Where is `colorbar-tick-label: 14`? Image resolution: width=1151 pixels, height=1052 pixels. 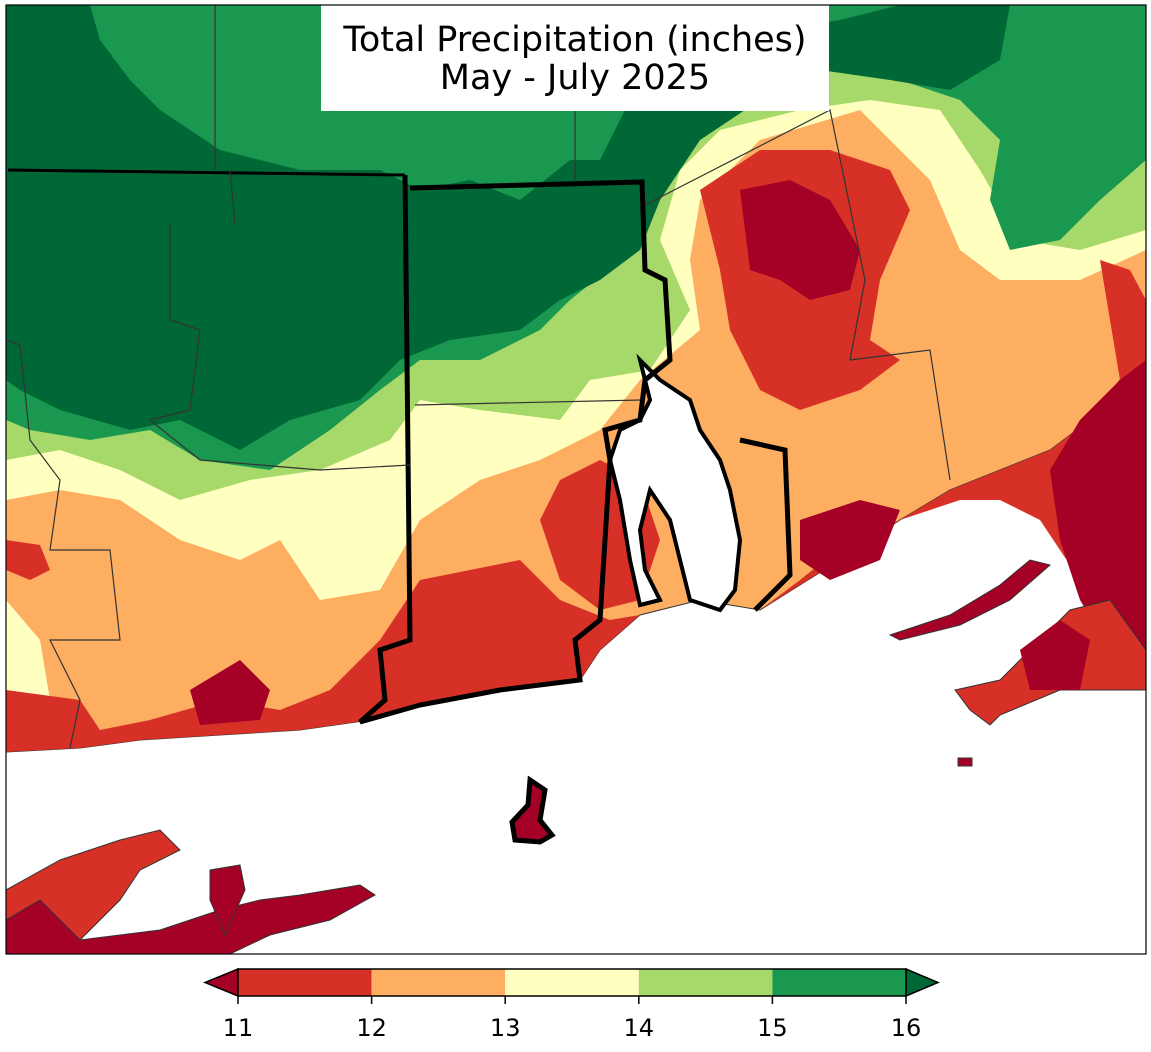 colorbar-tick-label: 14 is located at coordinates (639, 1028).